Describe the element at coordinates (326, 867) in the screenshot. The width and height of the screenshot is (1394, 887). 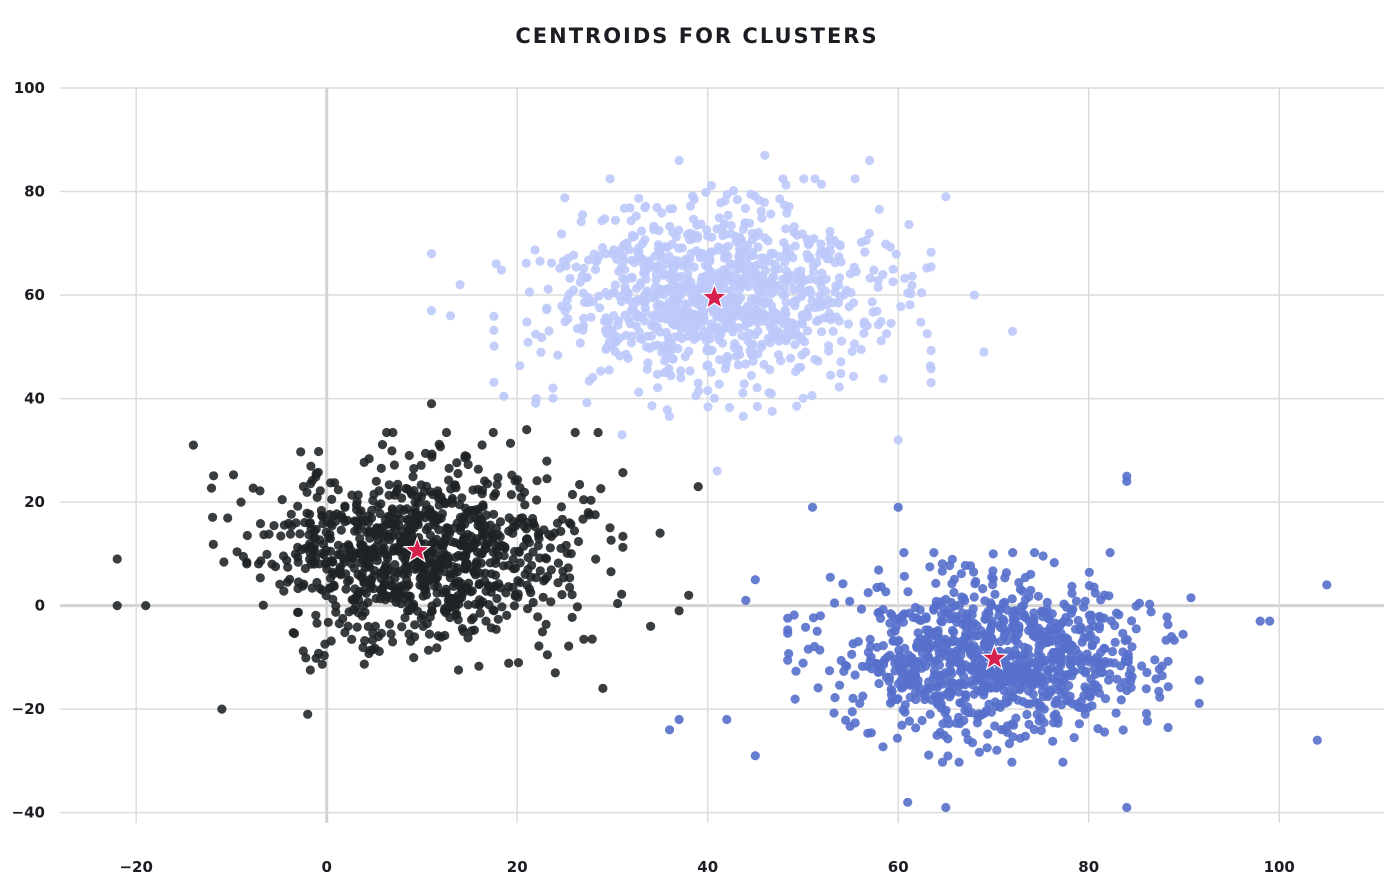
I see `x-tick-label: 0` at that location.